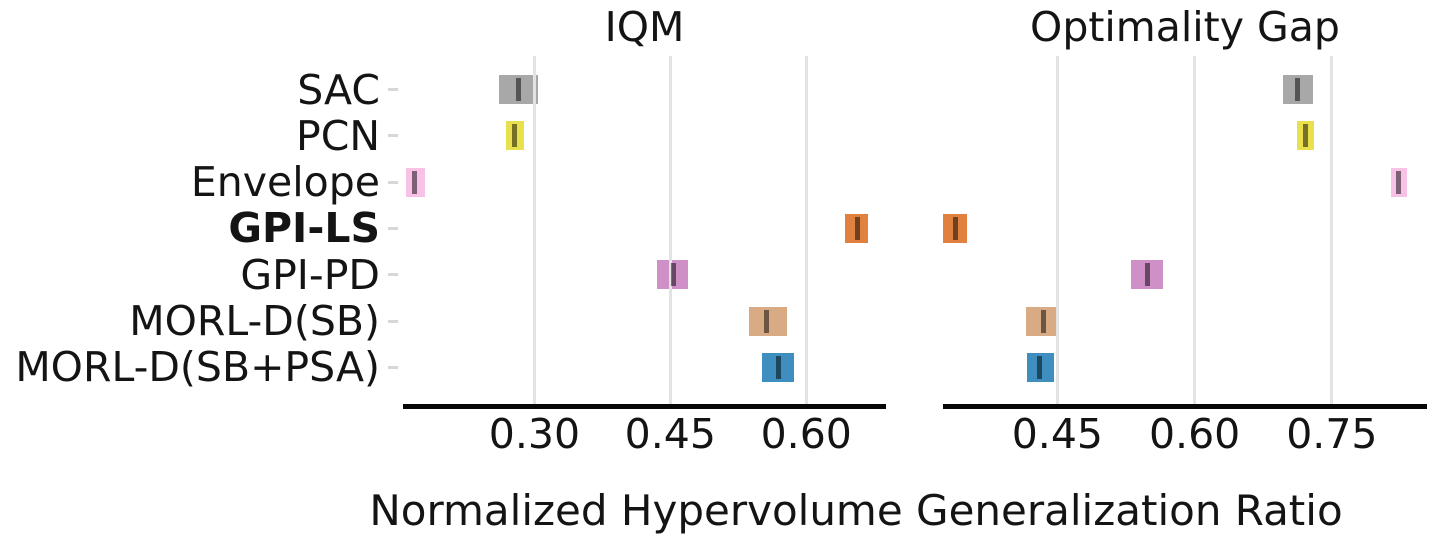 Image resolution: width=1447 pixels, height=555 pixels. What do you see at coordinates (310, 274) in the screenshot?
I see `y-label-gpi-pd: GPI-PD` at bounding box center [310, 274].